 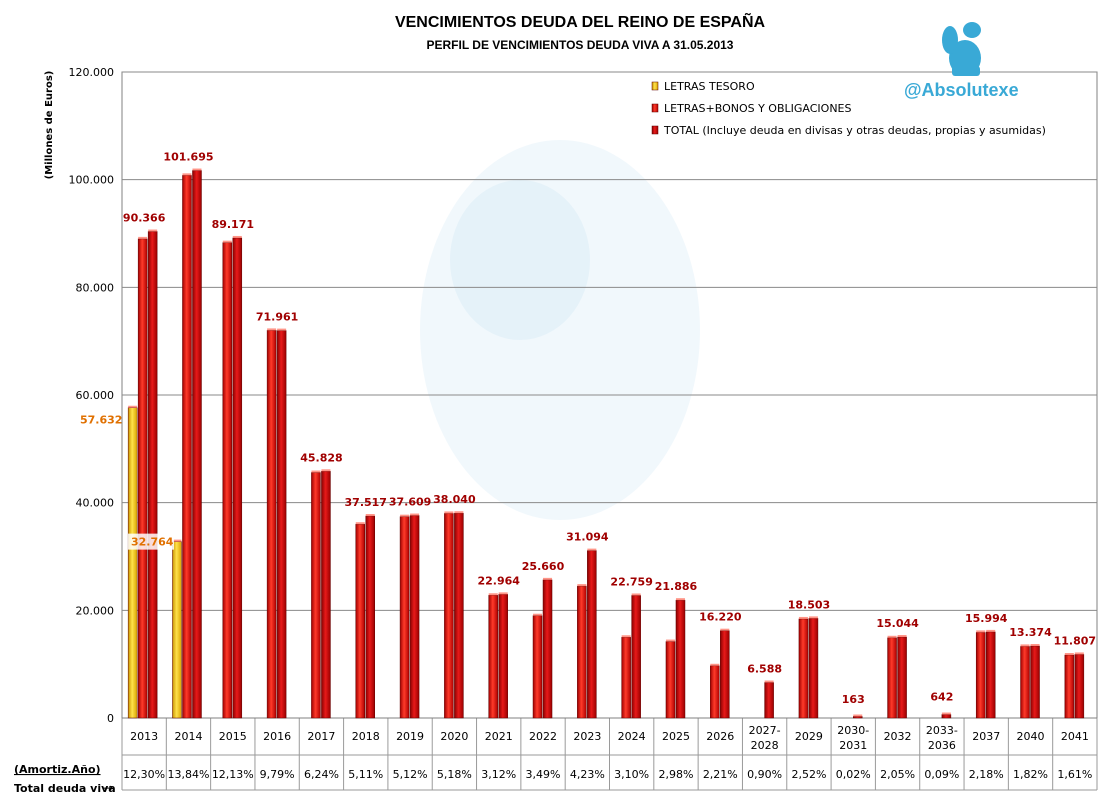 What do you see at coordinates (764, 669) in the screenshot?
I see `data-label-total: 6.588` at bounding box center [764, 669].